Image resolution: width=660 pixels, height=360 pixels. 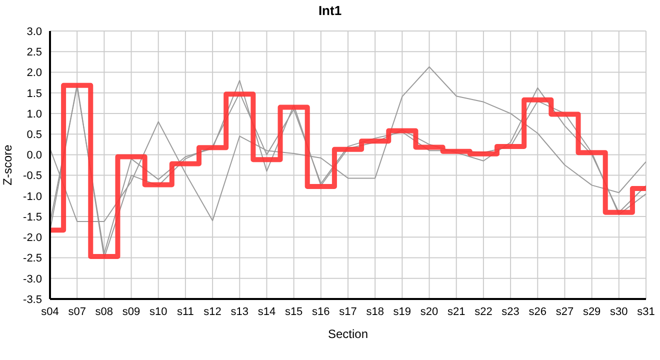 What do you see at coordinates (32, 238) in the screenshot?
I see `y-tick-label: -2.0` at bounding box center [32, 238].